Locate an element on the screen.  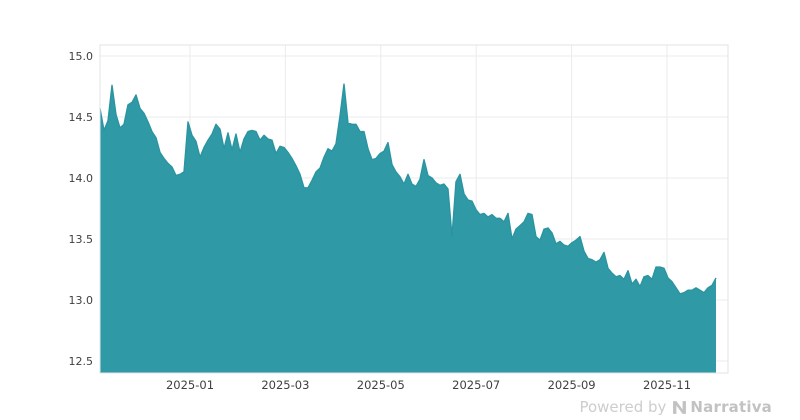
x-tick-label: 2025-11 is located at coordinates (667, 385).